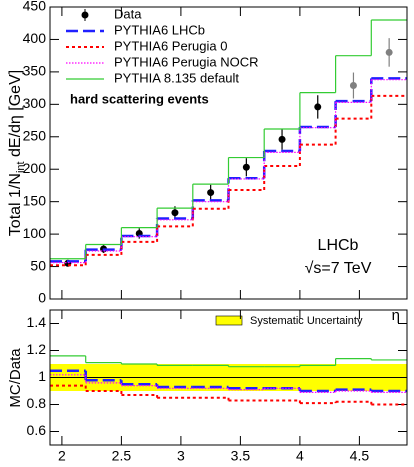 The height and width of the screenshot is (467, 414). What do you see at coordinates (170, 45) in the screenshot?
I see `legend-label: PYTHIA6 Perugia 0` at bounding box center [170, 45].